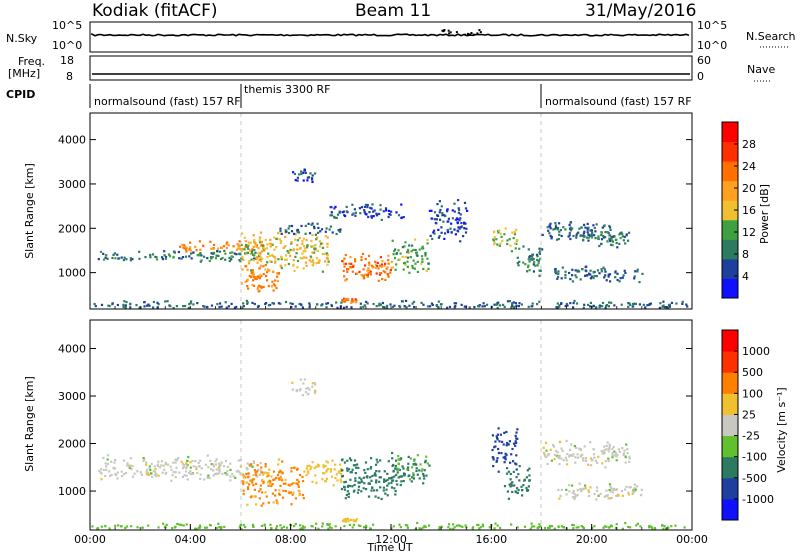 This screenshot has height=554, width=800. What do you see at coordinates (730, 268) in the screenshot?
I see `colorbar-swatch` at bounding box center [730, 268].